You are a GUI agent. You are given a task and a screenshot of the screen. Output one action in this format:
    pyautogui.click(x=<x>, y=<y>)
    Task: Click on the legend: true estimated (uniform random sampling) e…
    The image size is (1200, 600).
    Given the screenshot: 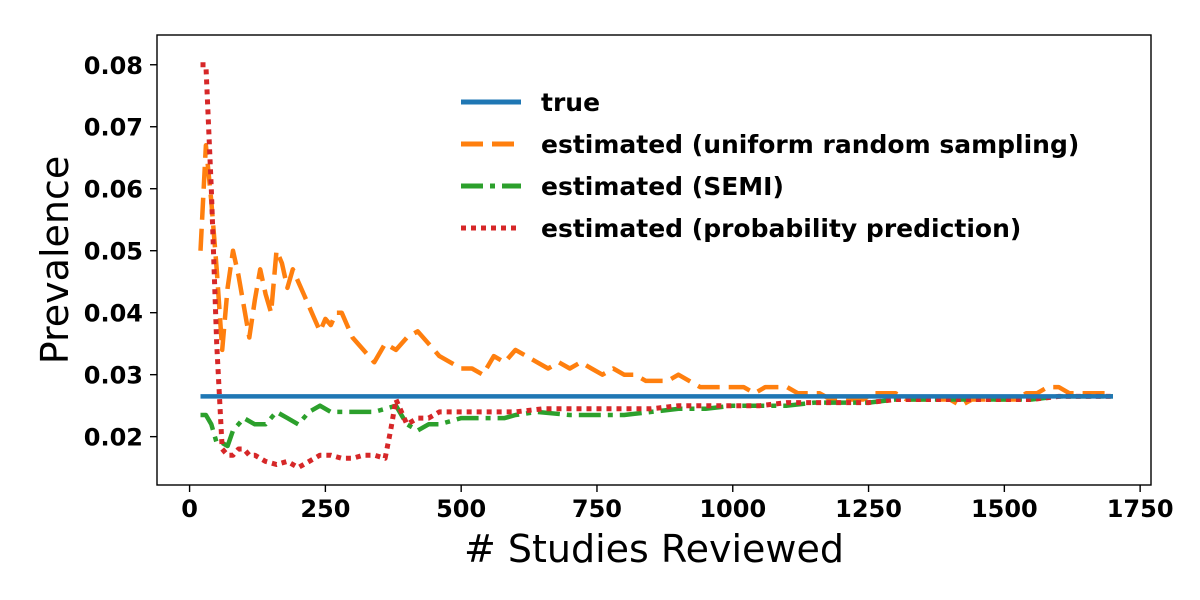 What is the action you would take?
    pyautogui.click(x=770, y=165)
    